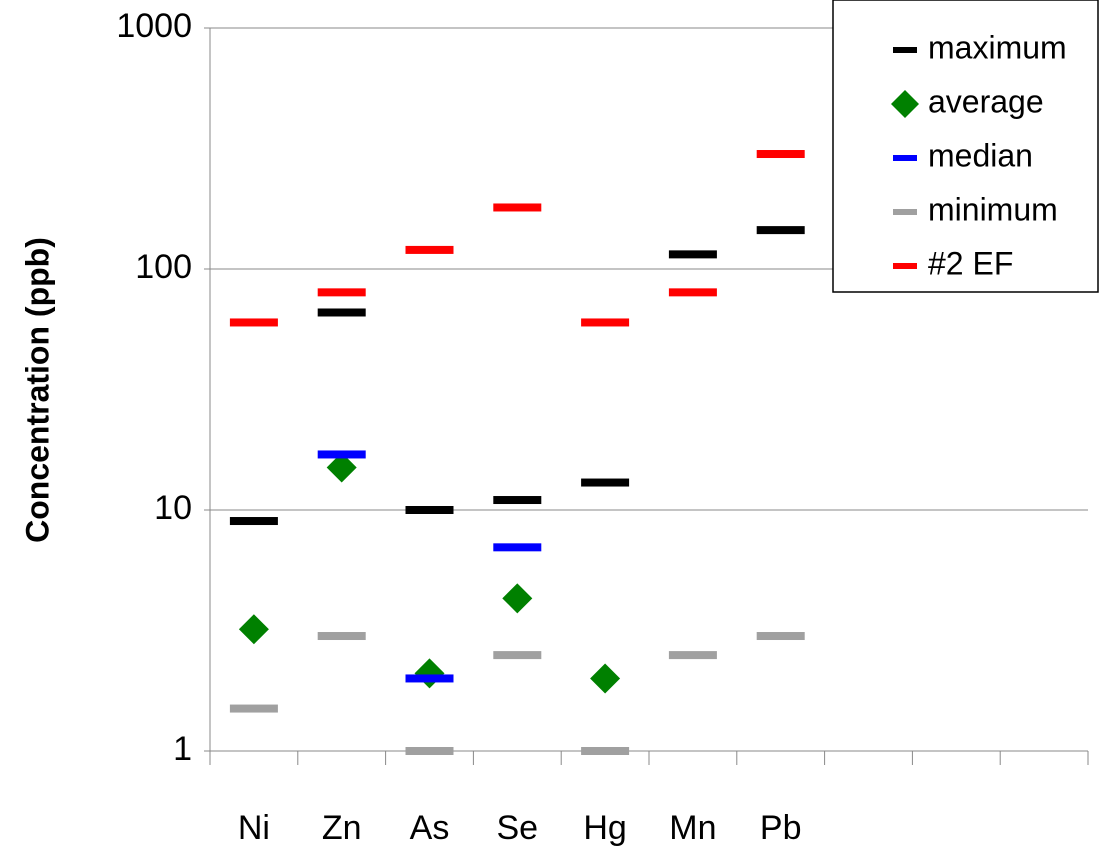  What do you see at coordinates (781, 828) in the screenshot?
I see `x-tick-label: Pb` at bounding box center [781, 828].